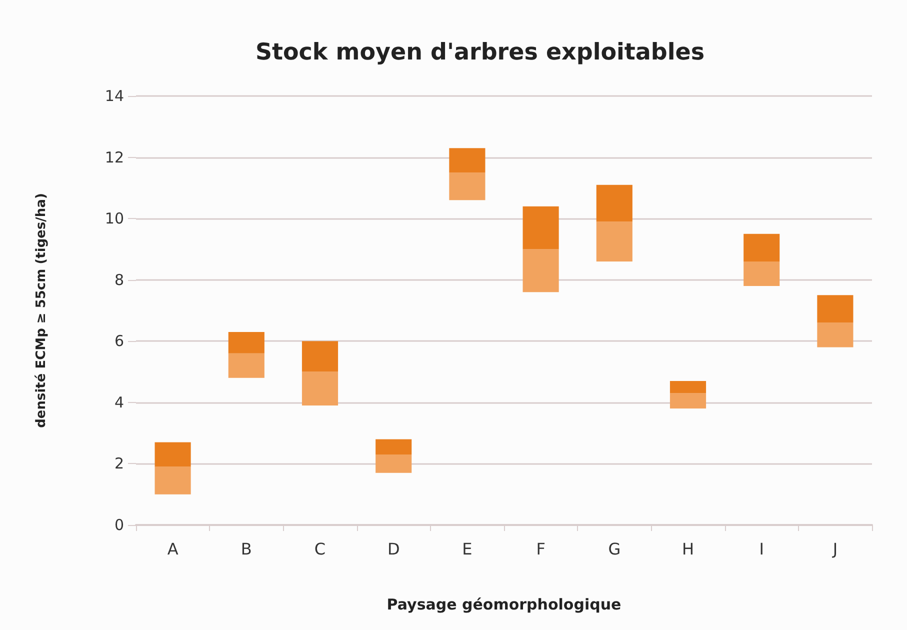  I want to click on x-tick-label: D, so click(393, 549).